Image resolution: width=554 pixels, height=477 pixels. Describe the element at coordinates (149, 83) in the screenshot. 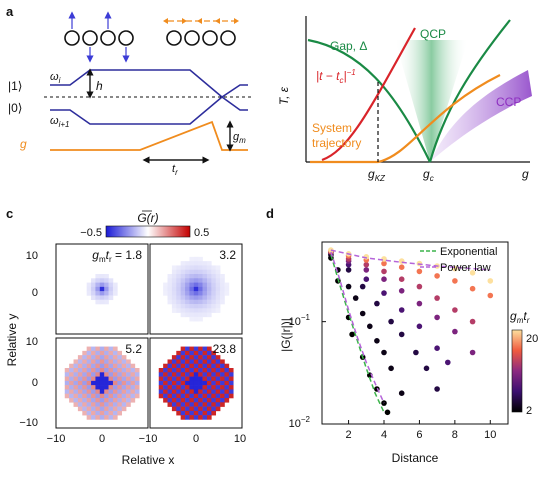

I see `level-omega-i` at that location.